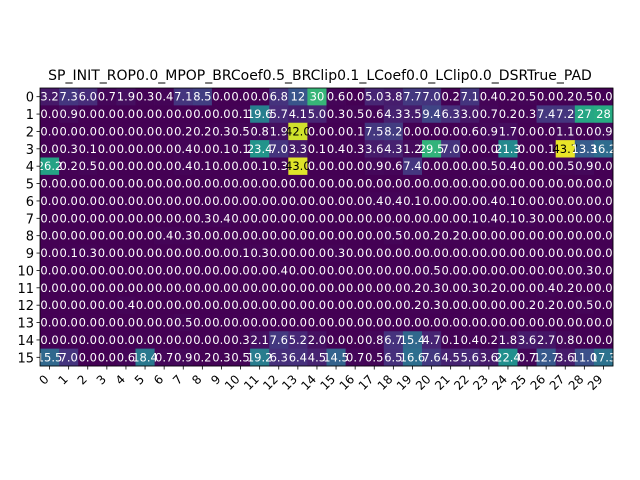 The image size is (640, 480). I want to click on cell-value-label: 8.5, so click(202, 97).